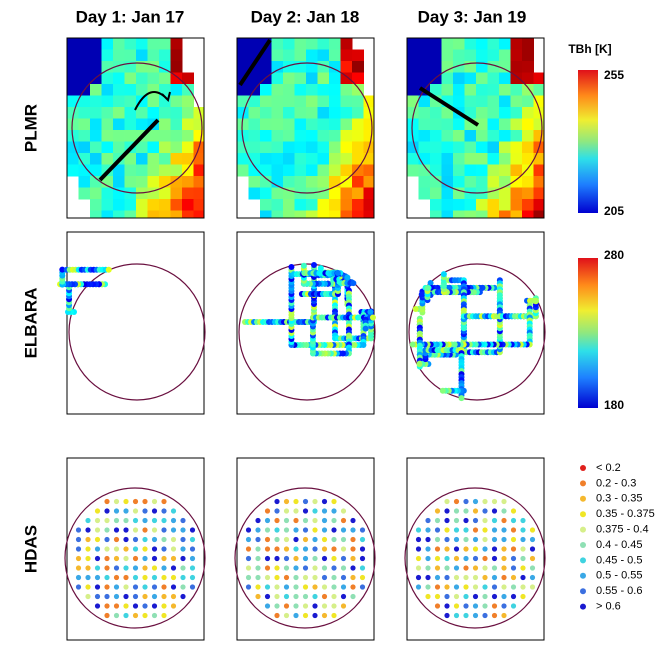  What do you see at coordinates (305, 128) in the screenshot?
I see `map` at bounding box center [305, 128].